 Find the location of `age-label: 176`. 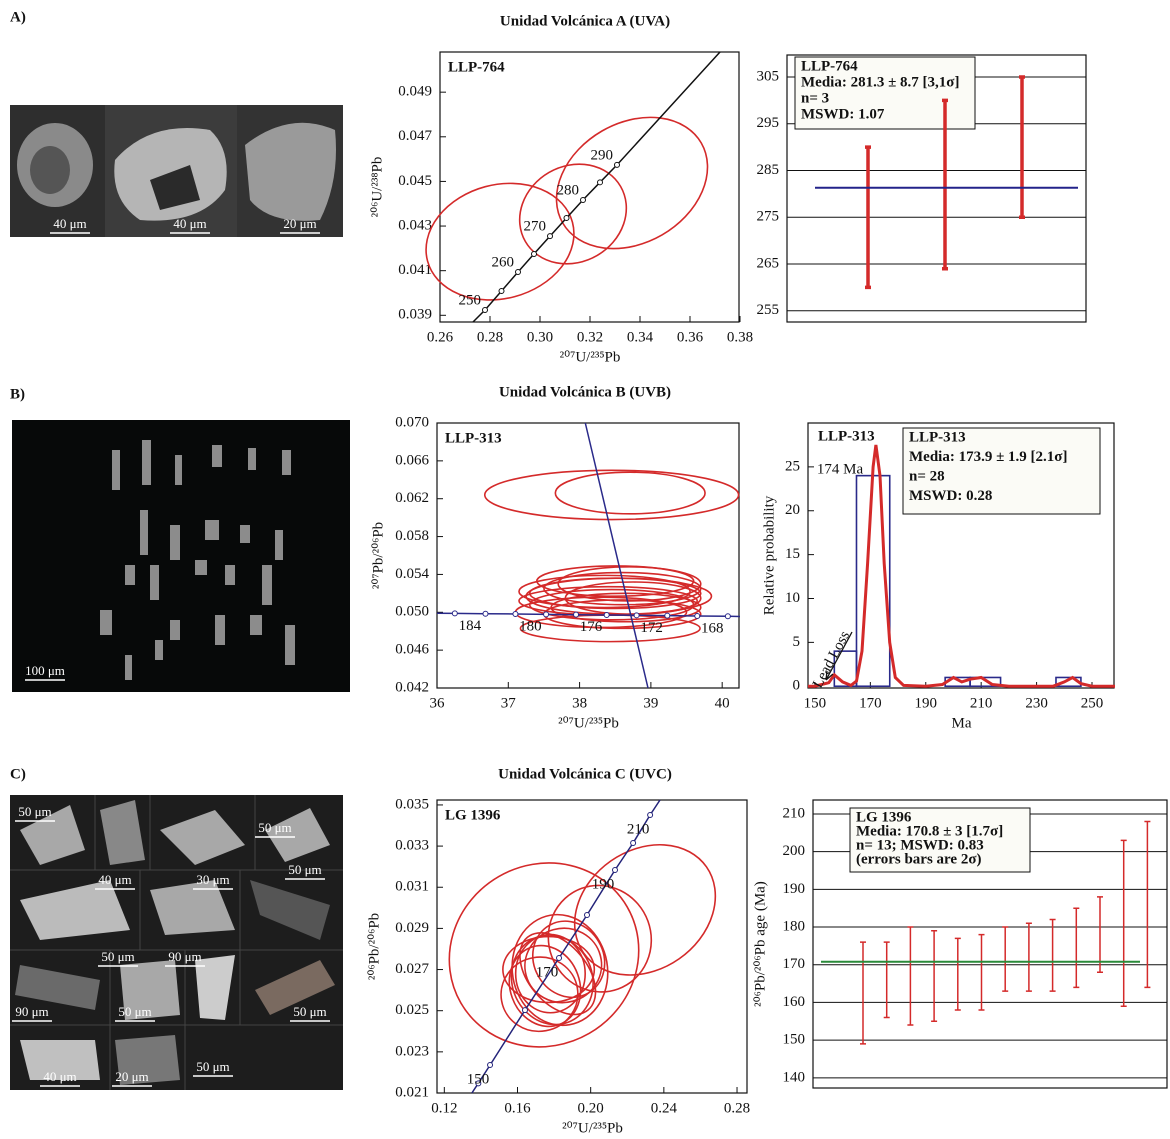

age-label: 176 is located at coordinates (591, 627).